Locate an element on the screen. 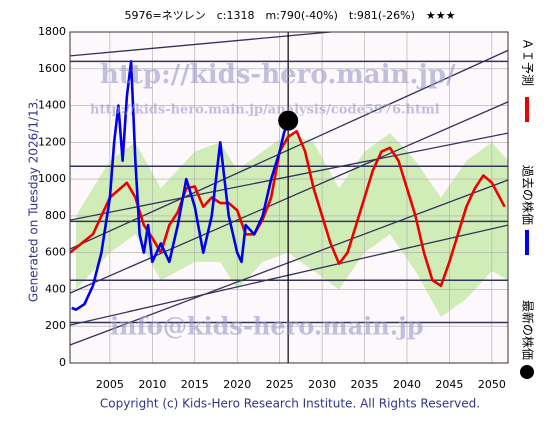 Image resolution: width=560 pixels, height=424 pixels. legend-label: ＡＩ予測 is located at coordinates (528, 62).